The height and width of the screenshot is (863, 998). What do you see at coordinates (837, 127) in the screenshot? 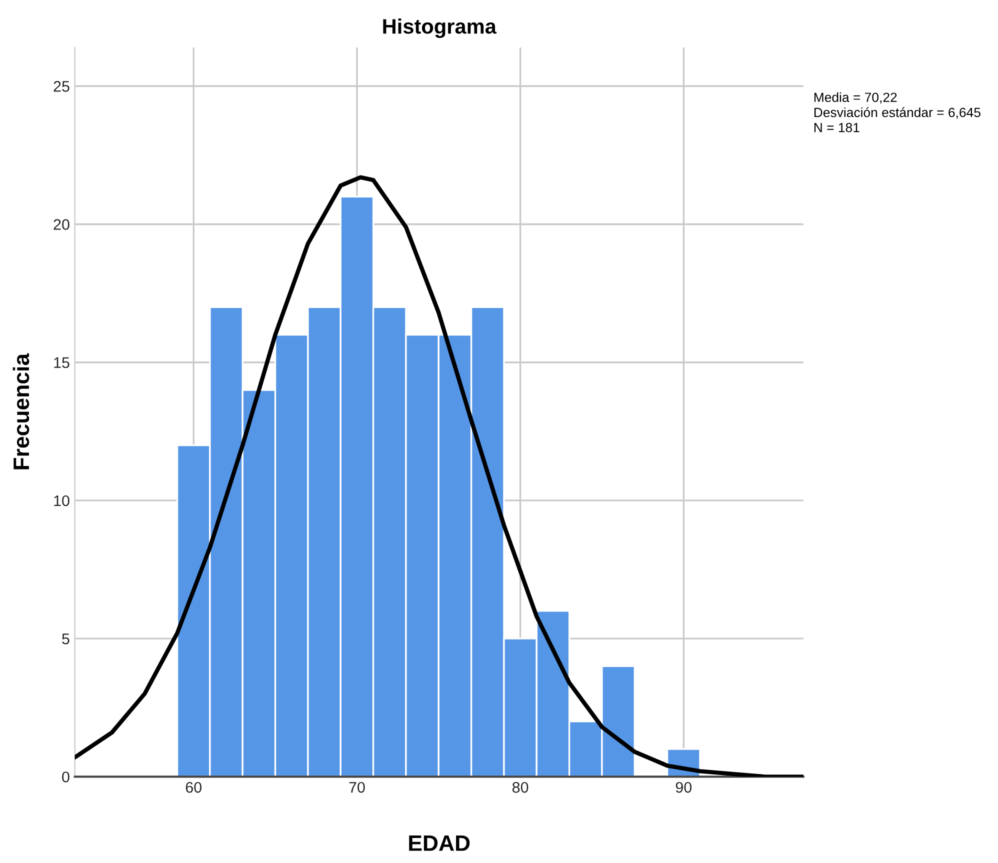
I see `text: N = 181` at bounding box center [837, 127].